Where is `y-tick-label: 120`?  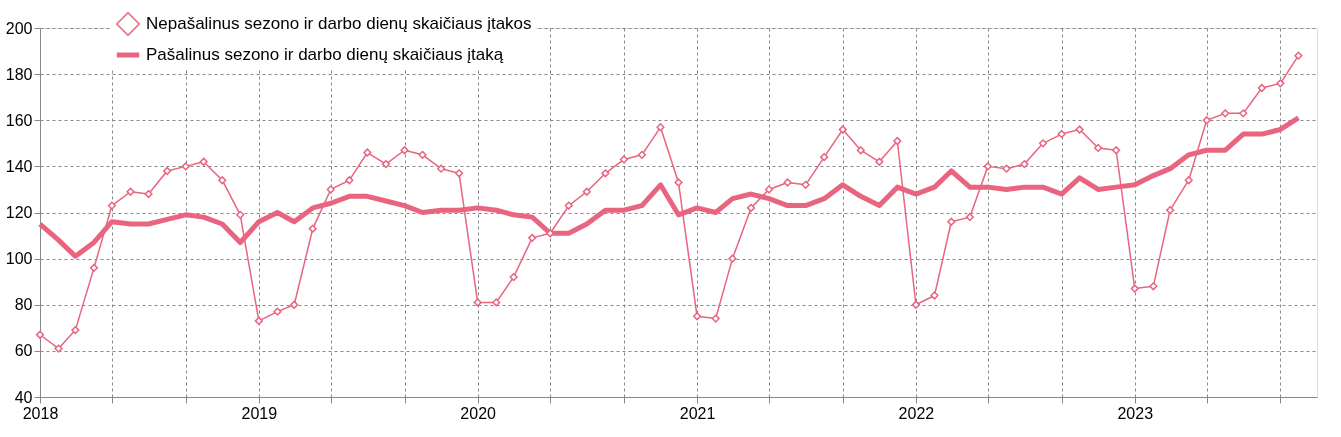 y-tick-label: 120 is located at coordinates (19, 212).